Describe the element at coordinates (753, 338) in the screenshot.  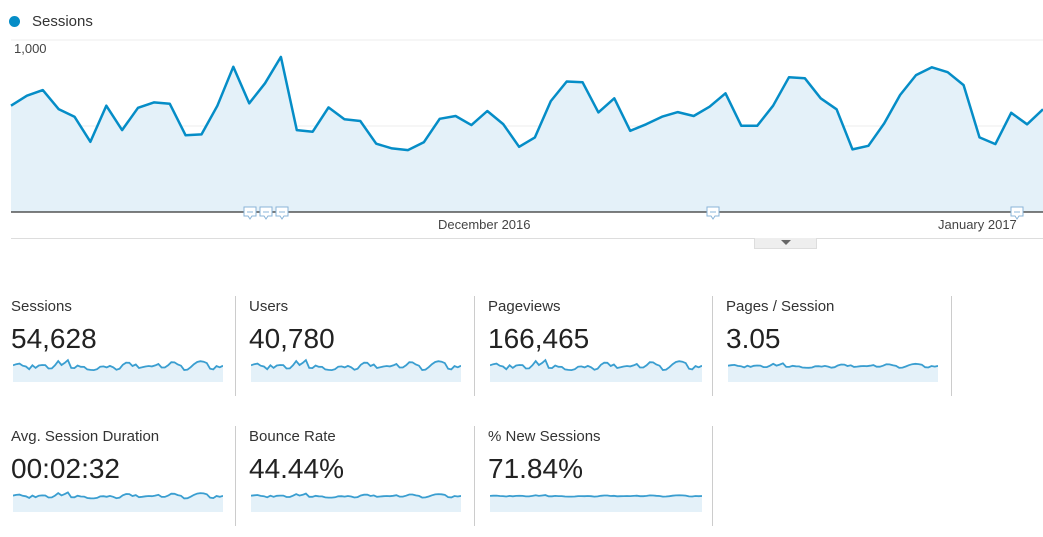
I see `metric-value: 3.05` at that location.